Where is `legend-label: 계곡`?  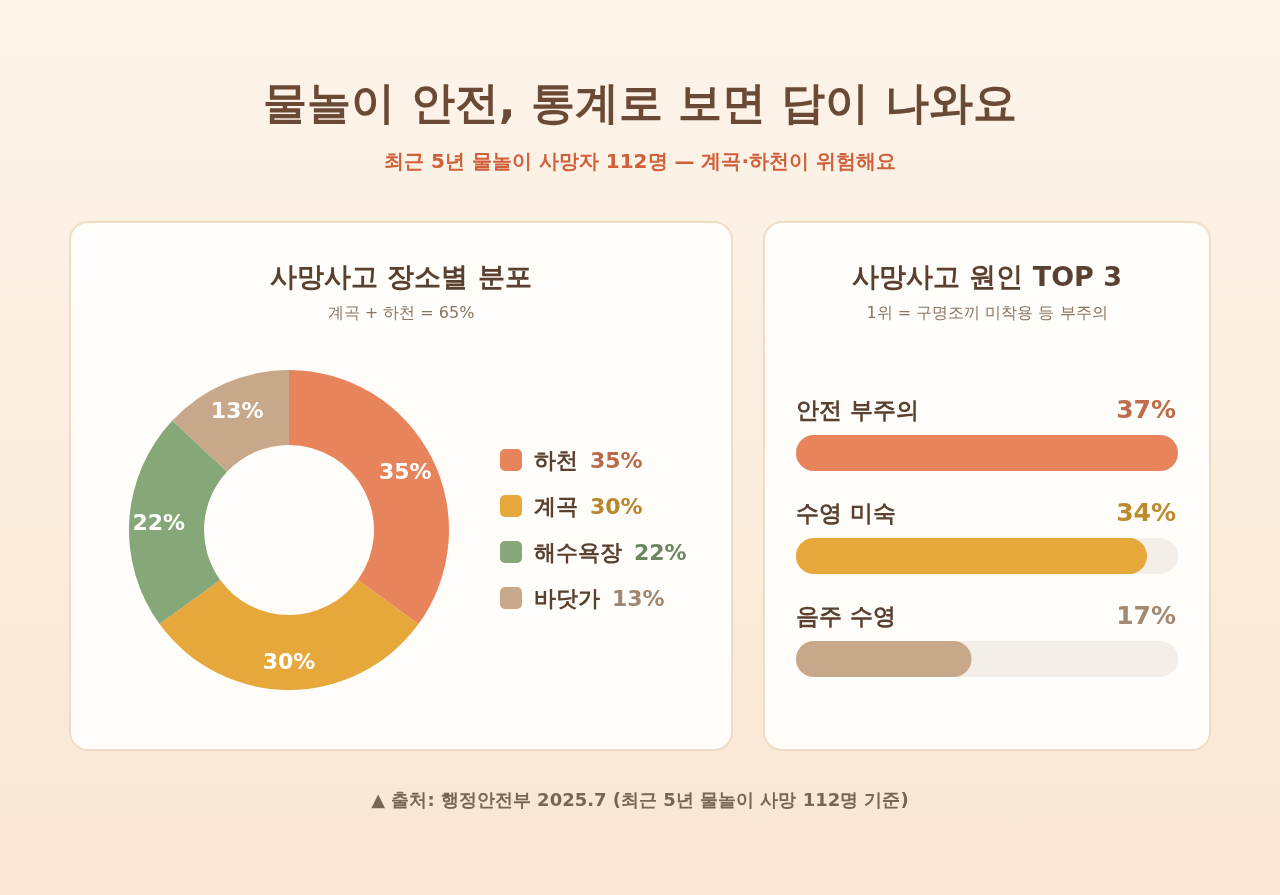 legend-label: 계곡 is located at coordinates (556, 506).